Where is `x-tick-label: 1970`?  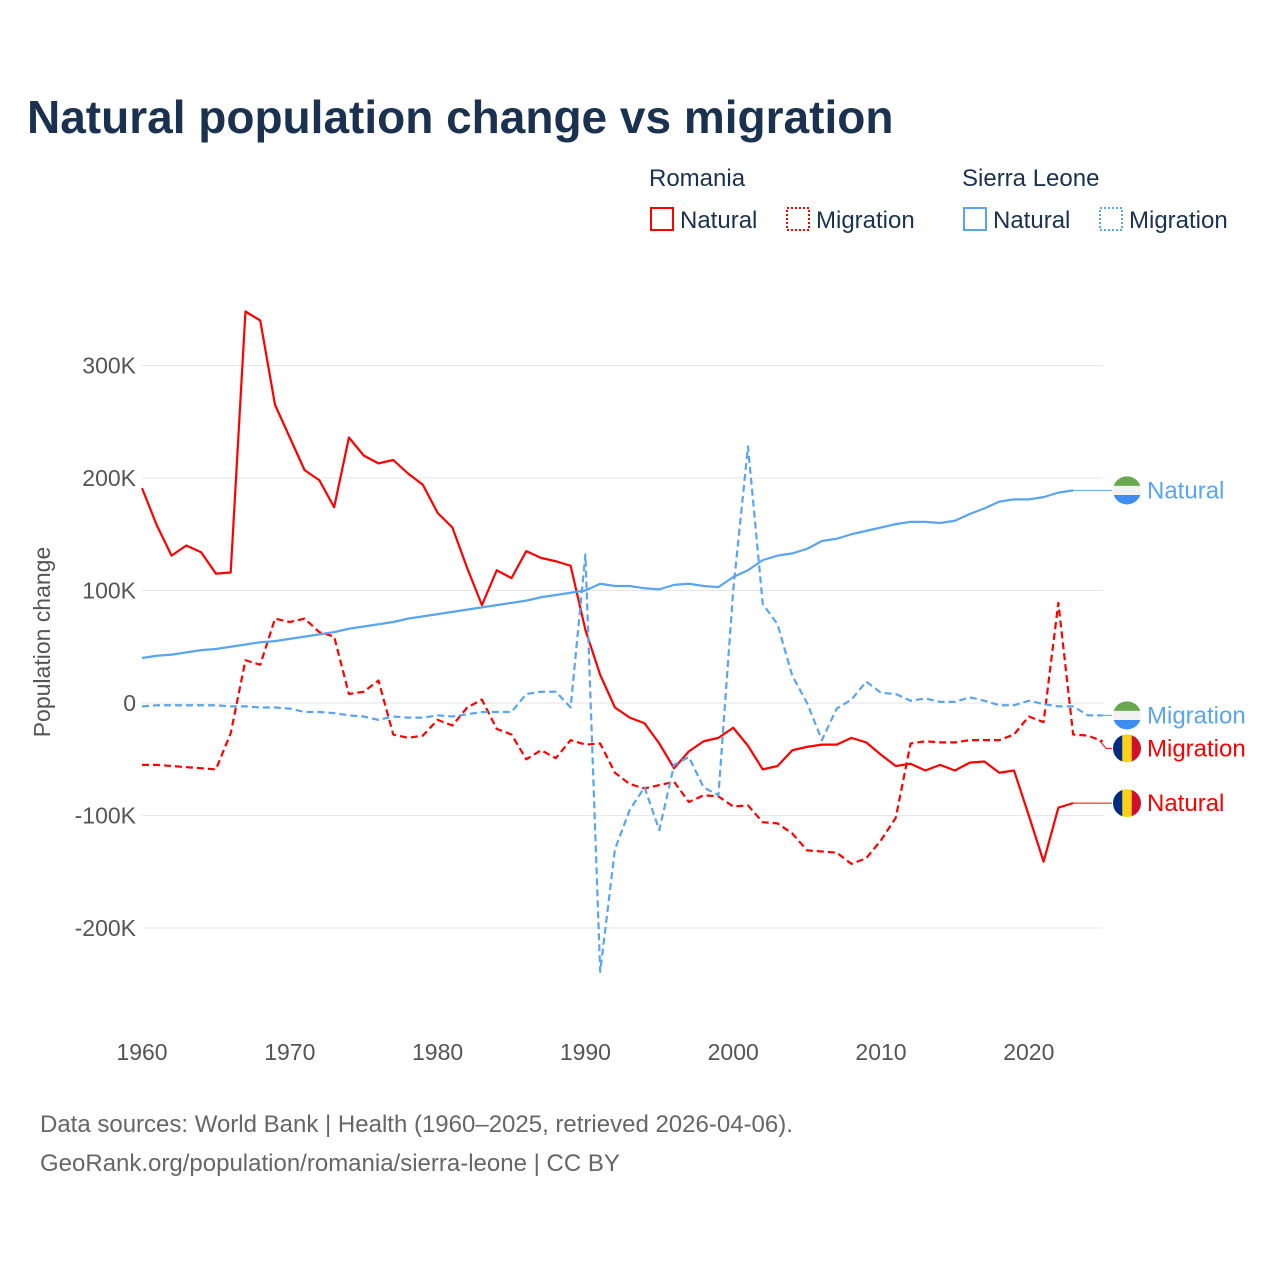 x-tick-label: 1970 is located at coordinates (289, 1052).